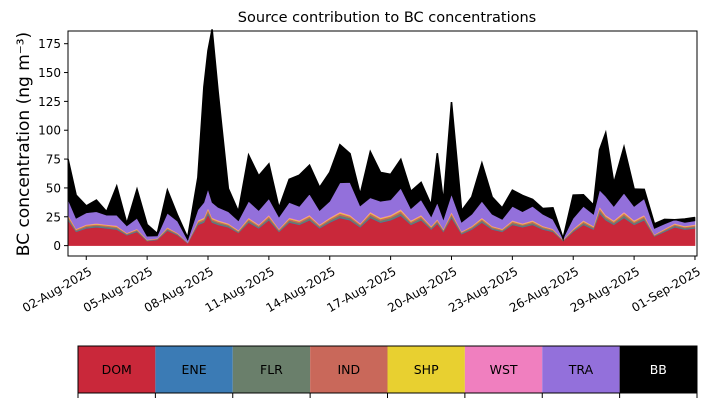 The width and height of the screenshot is (707, 402). I want to click on y-tick-label: 0, so click(57, 246).